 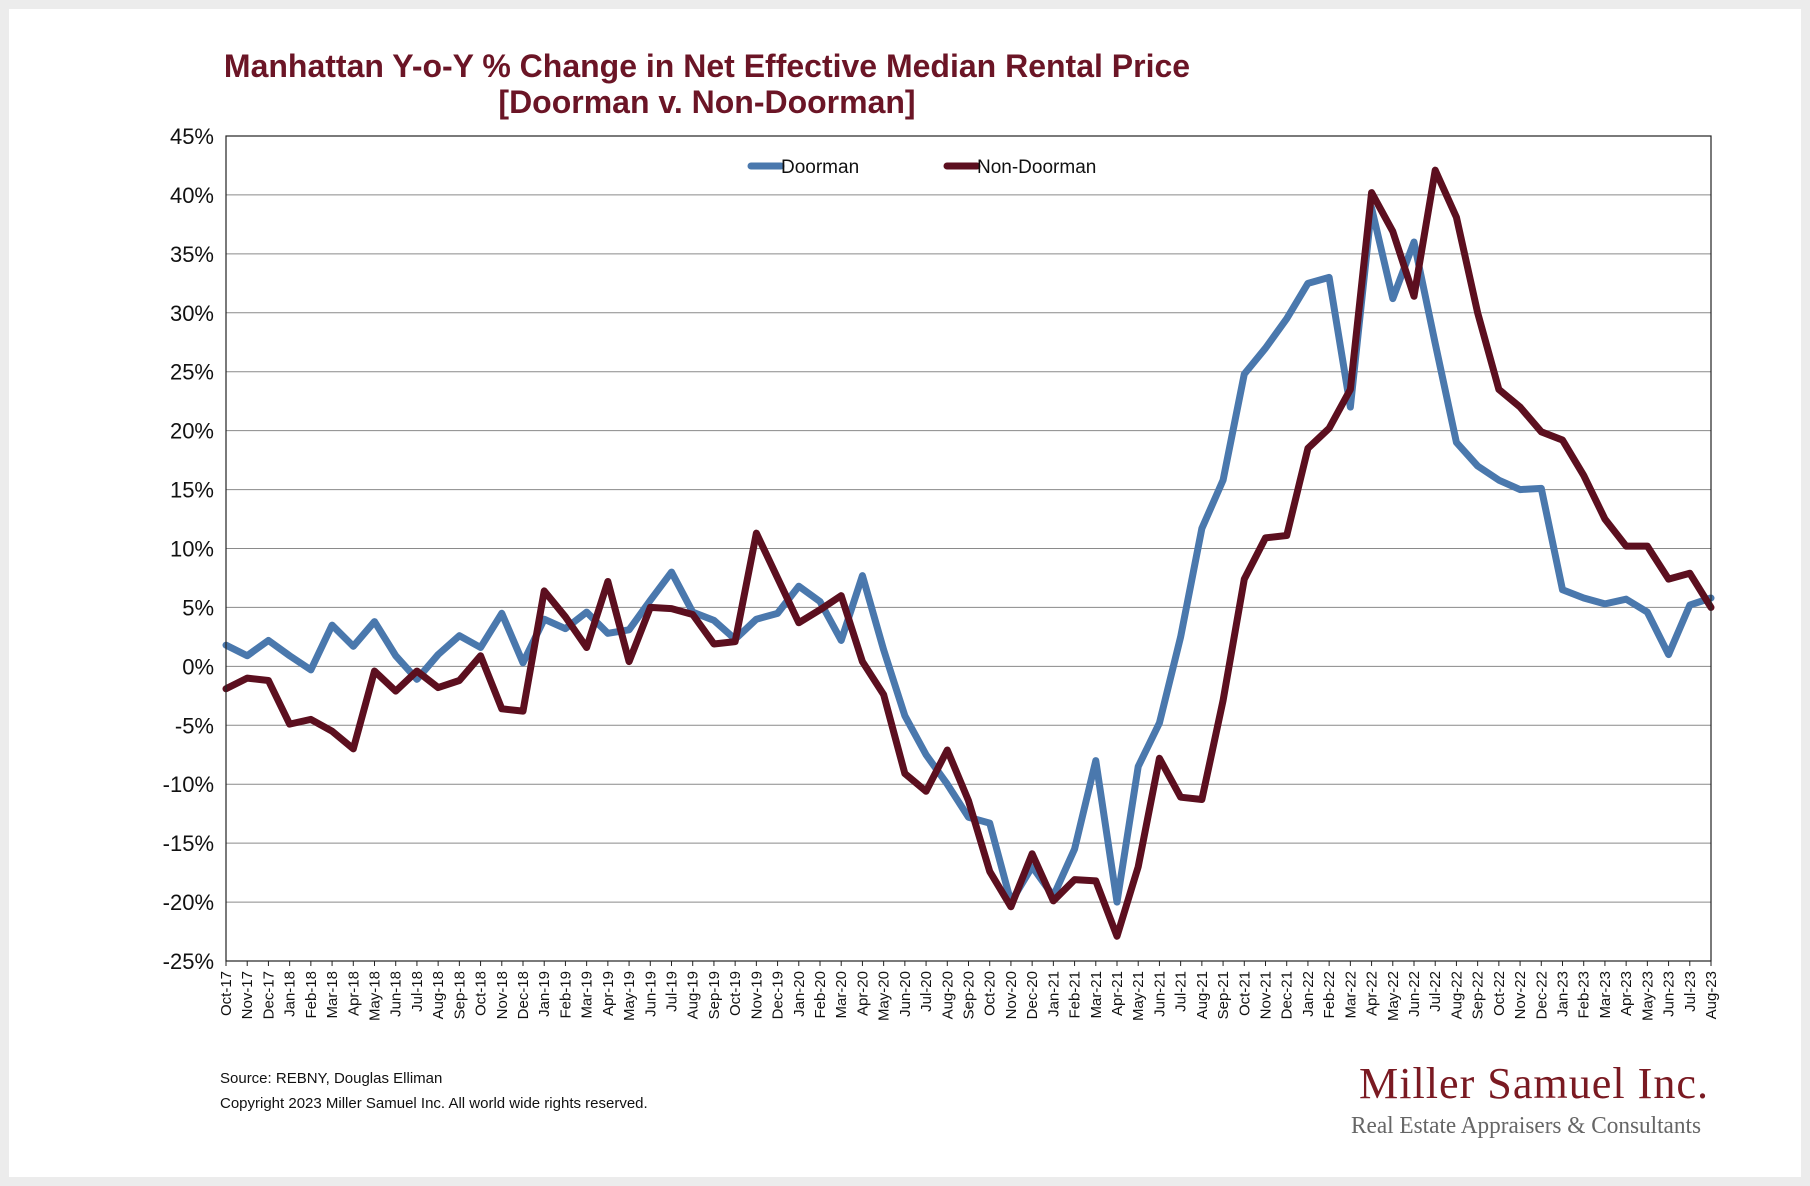 What do you see at coordinates (1690, 991) in the screenshot?
I see `x-tick-label: Jul-23` at bounding box center [1690, 991].